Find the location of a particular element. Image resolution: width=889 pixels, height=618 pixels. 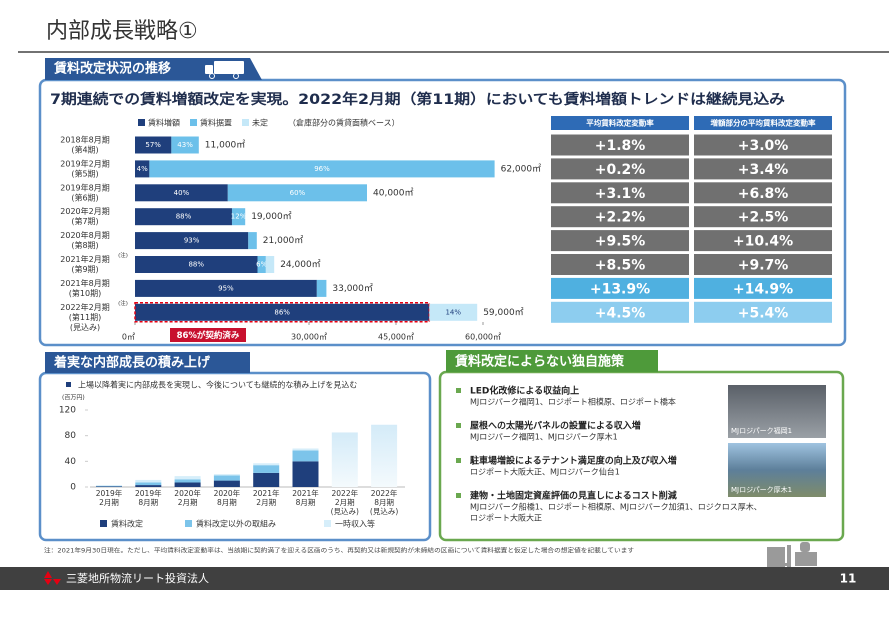

legend-label: 賃料改定以外の取組み is located at coordinates (236, 524).